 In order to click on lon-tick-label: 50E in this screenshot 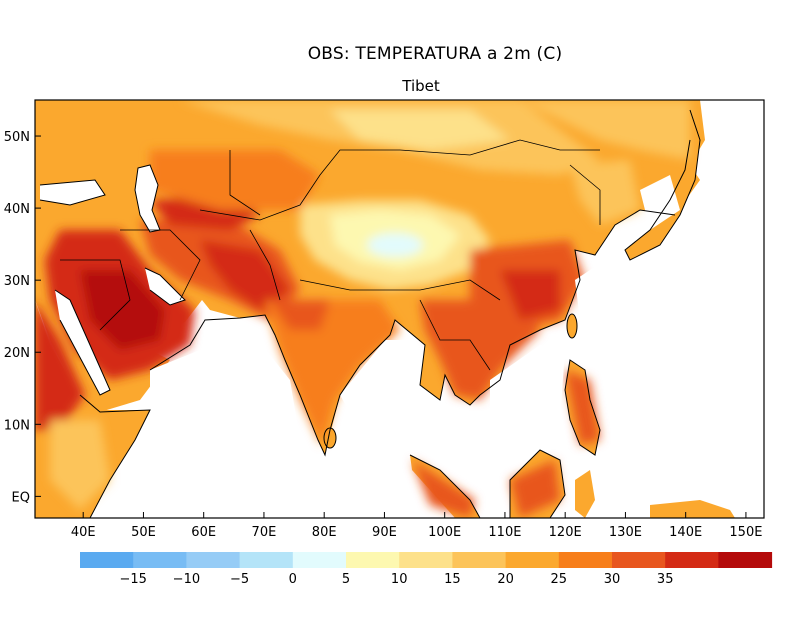, I will do `click(143, 532)`.